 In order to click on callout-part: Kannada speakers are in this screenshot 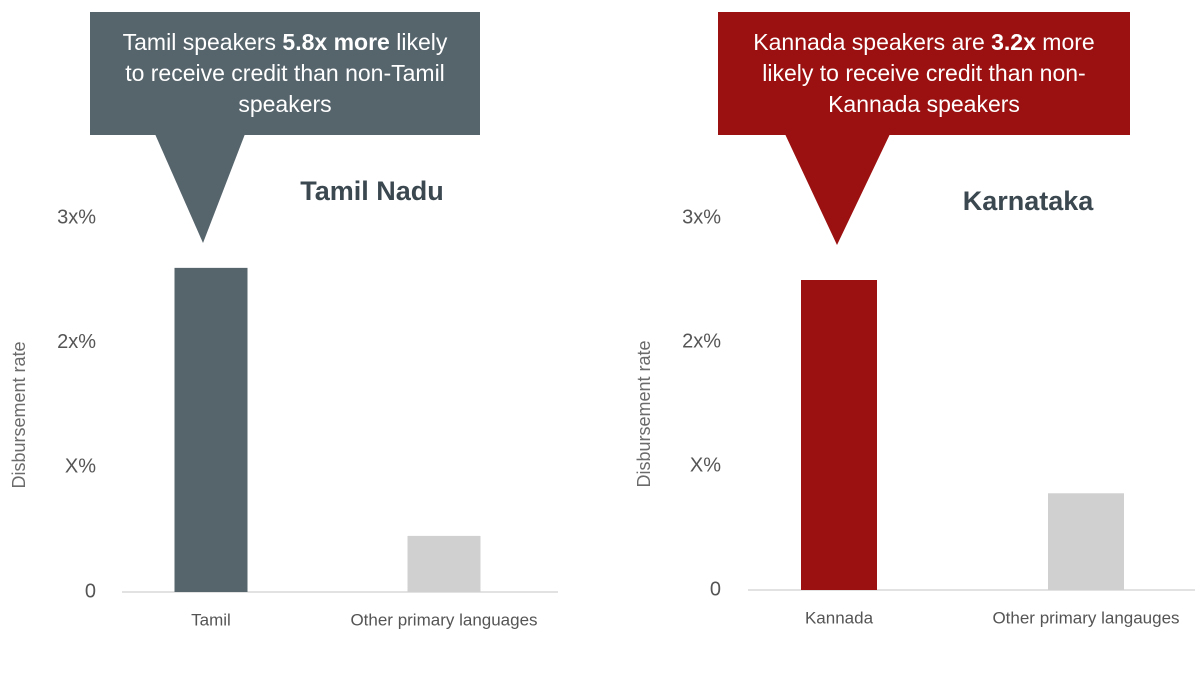, I will do `click(872, 42)`.